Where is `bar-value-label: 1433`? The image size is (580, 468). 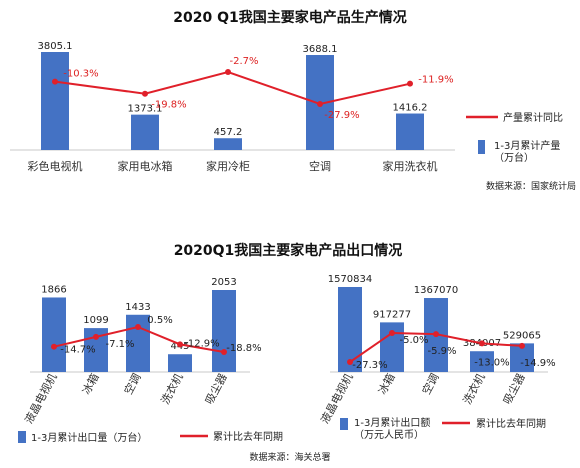
bar-value-label: 1433 is located at coordinates (137, 307).